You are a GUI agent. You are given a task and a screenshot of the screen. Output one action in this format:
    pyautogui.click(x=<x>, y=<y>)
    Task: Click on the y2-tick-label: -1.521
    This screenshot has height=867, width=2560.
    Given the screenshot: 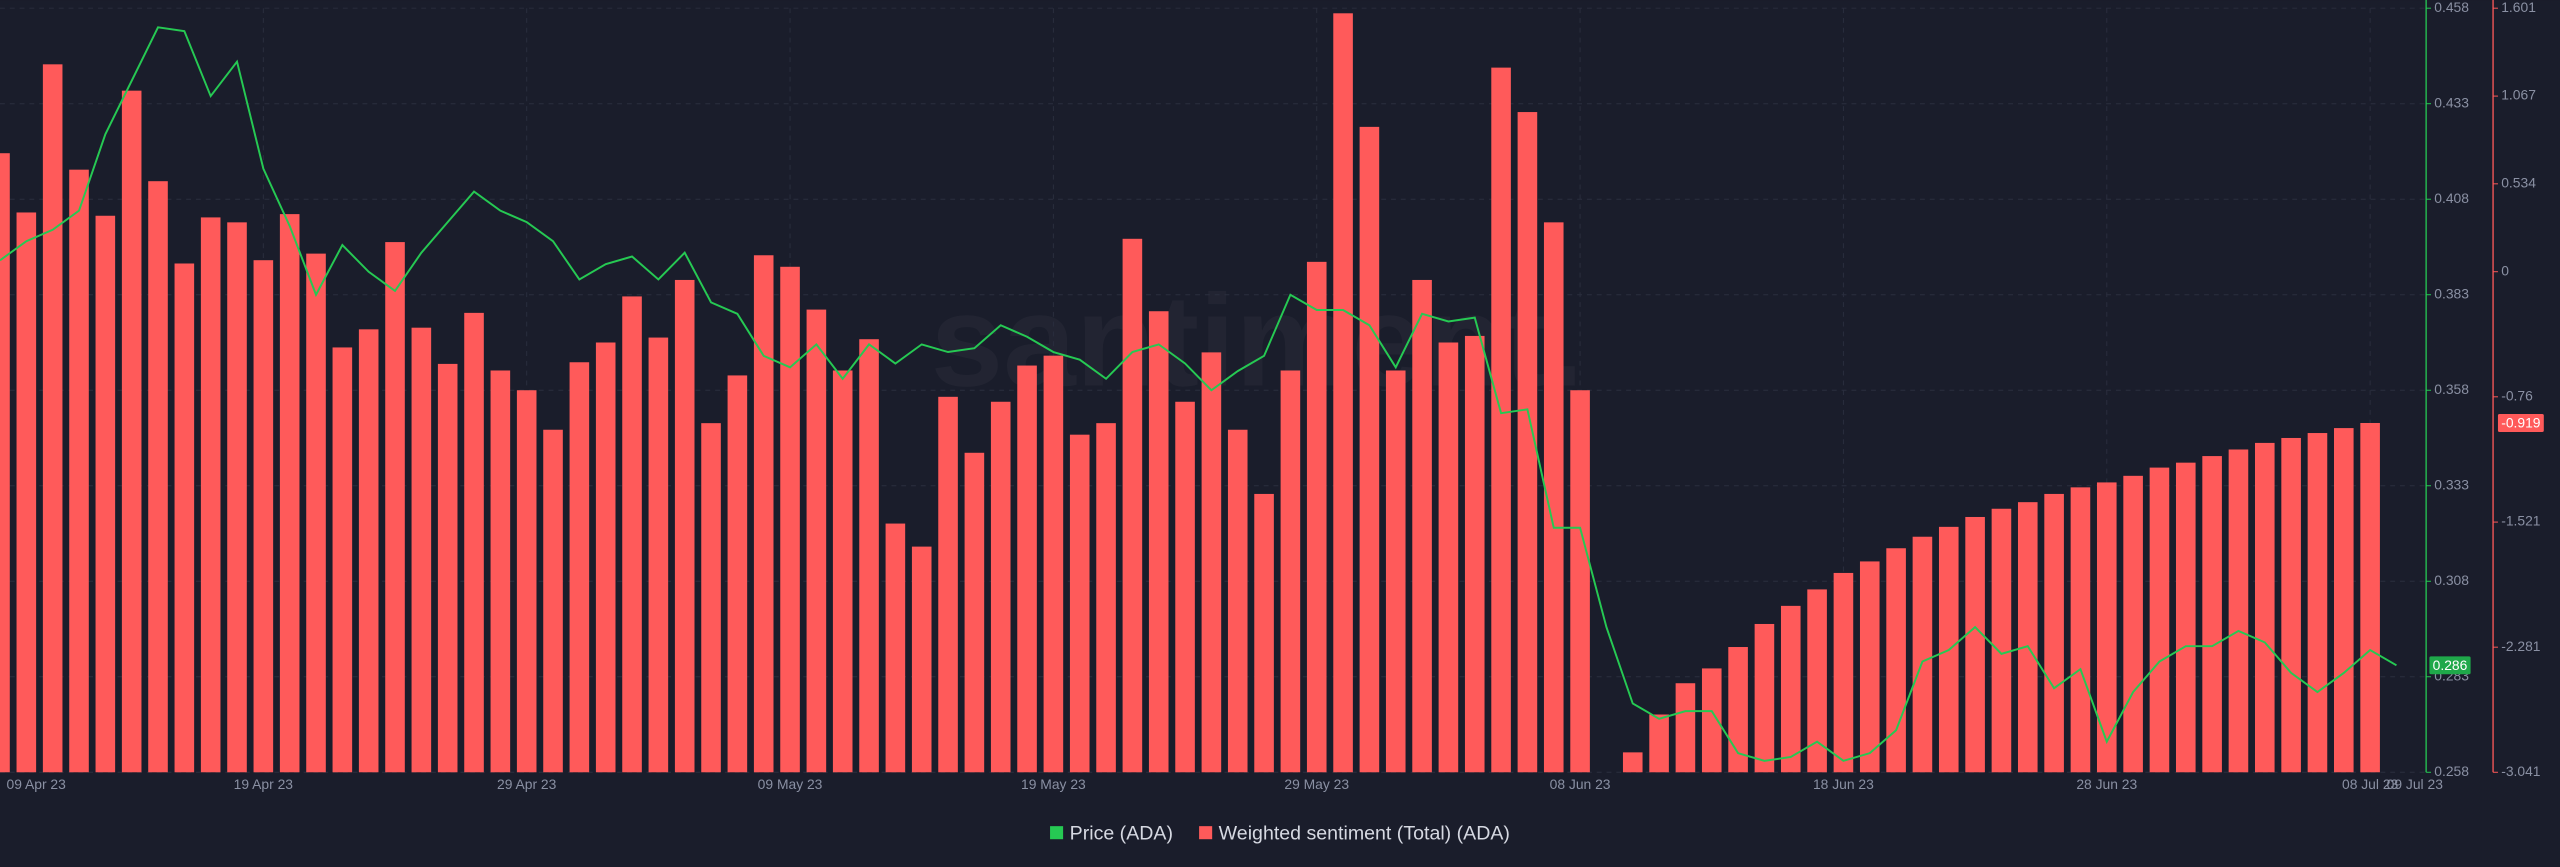 What is the action you would take?
    pyautogui.click(x=2521, y=521)
    